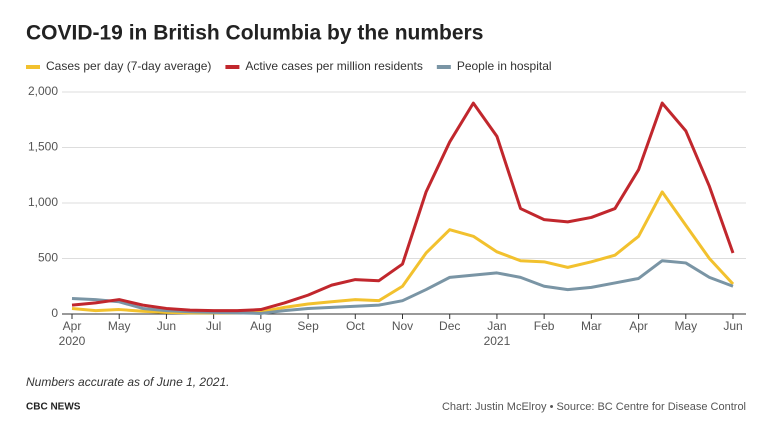 The height and width of the screenshot is (434, 763). I want to click on y-tick-label: 1,000, so click(43, 202).